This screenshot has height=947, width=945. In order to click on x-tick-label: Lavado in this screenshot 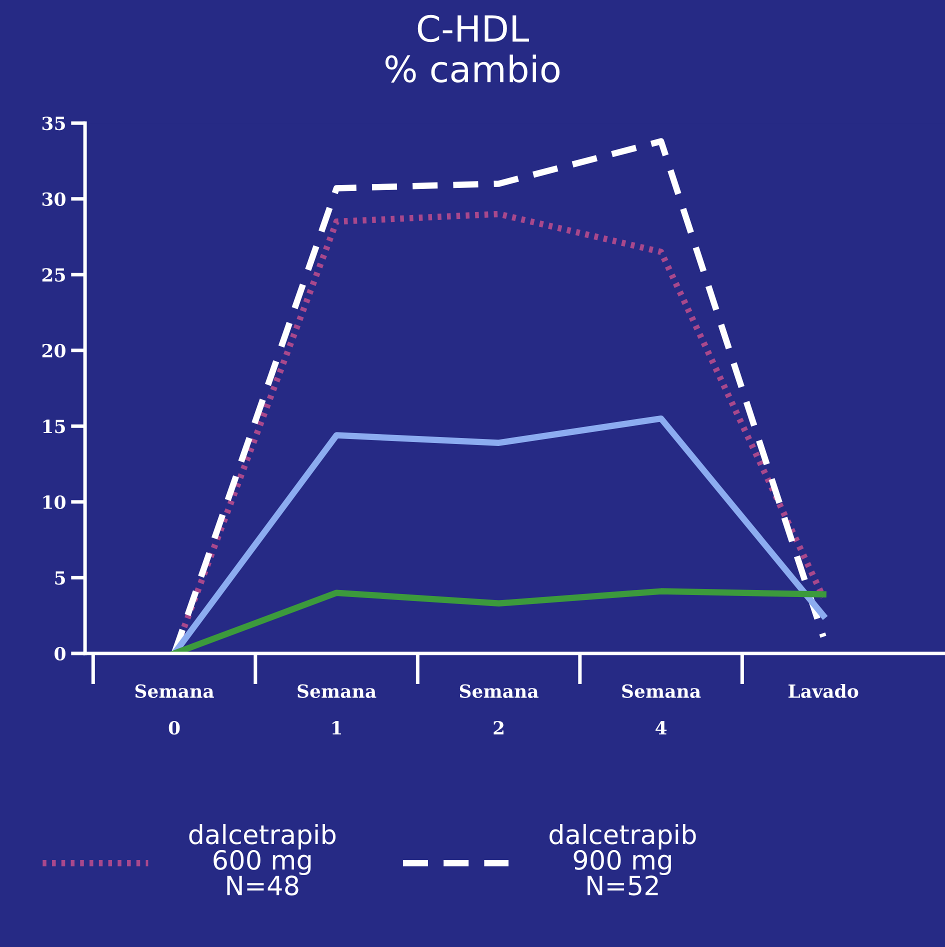, I will do `click(823, 691)`.